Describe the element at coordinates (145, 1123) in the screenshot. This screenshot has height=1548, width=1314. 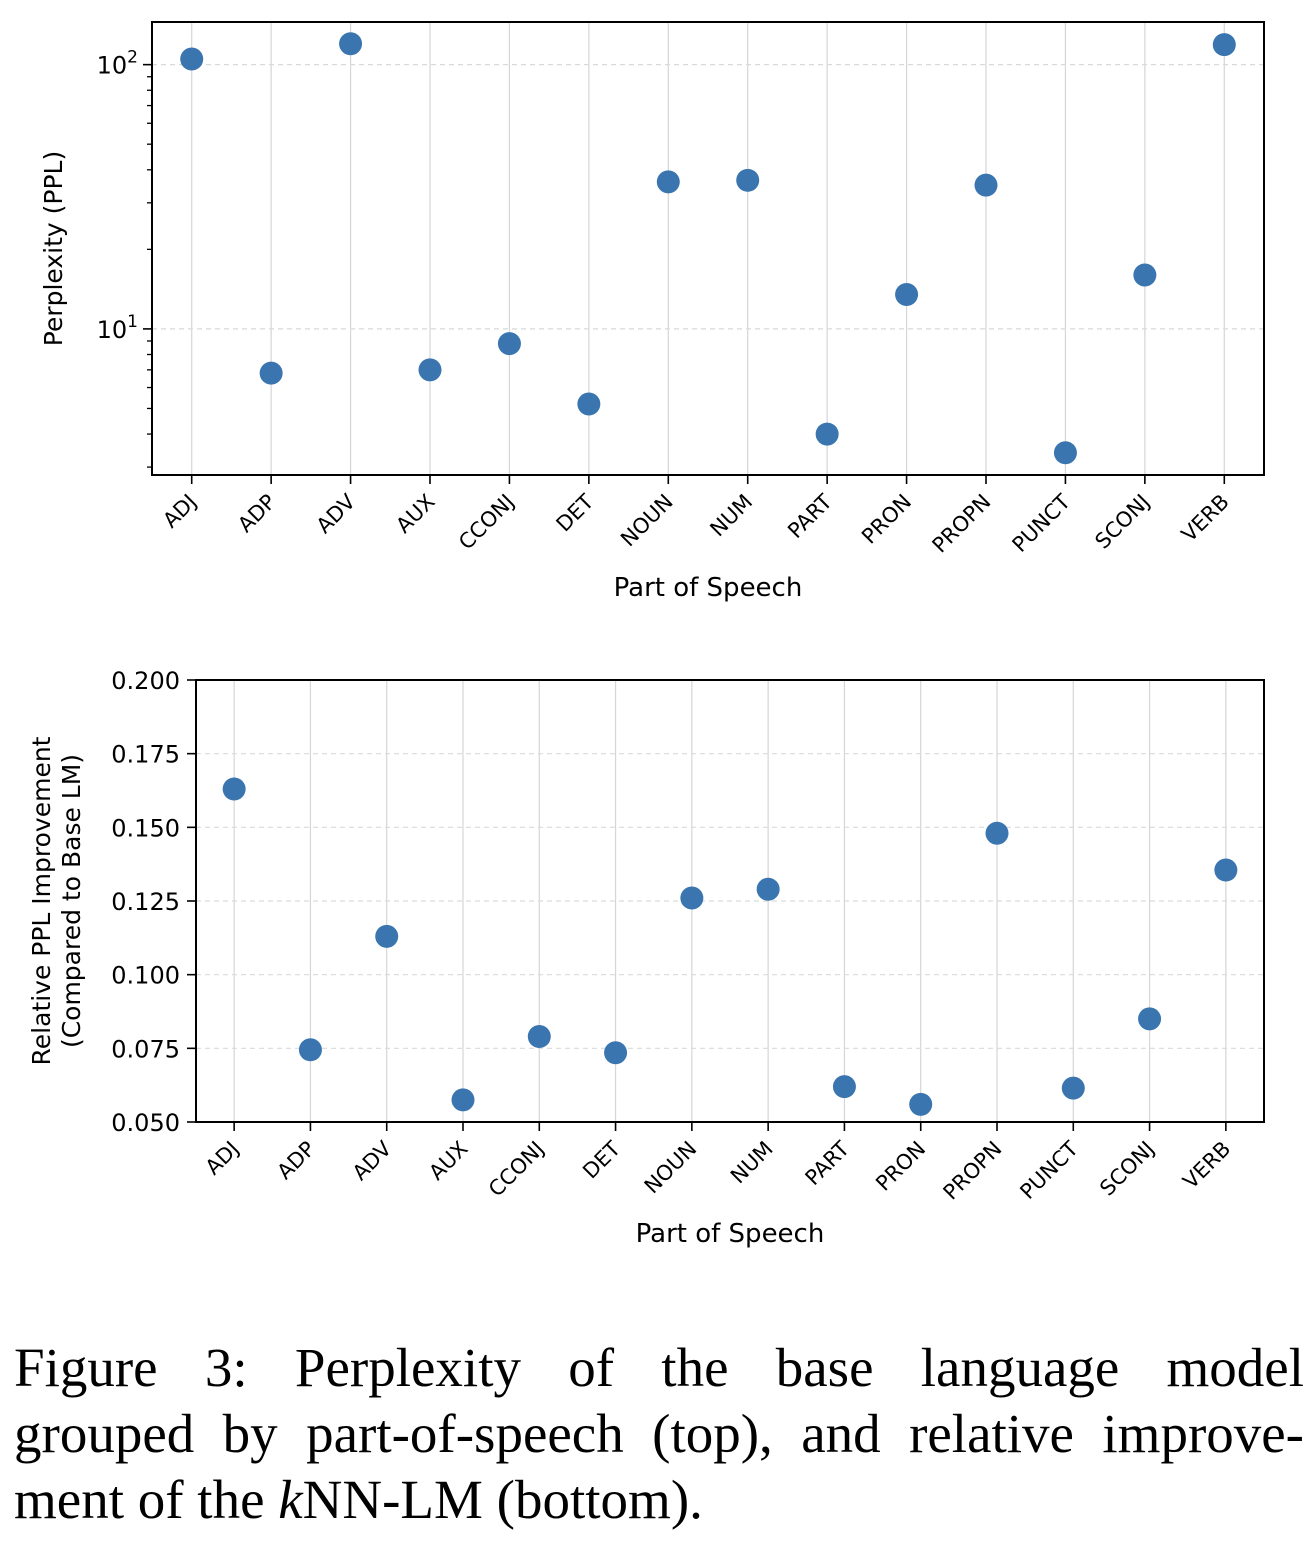
I see `y-tick-label: 0.050` at that location.